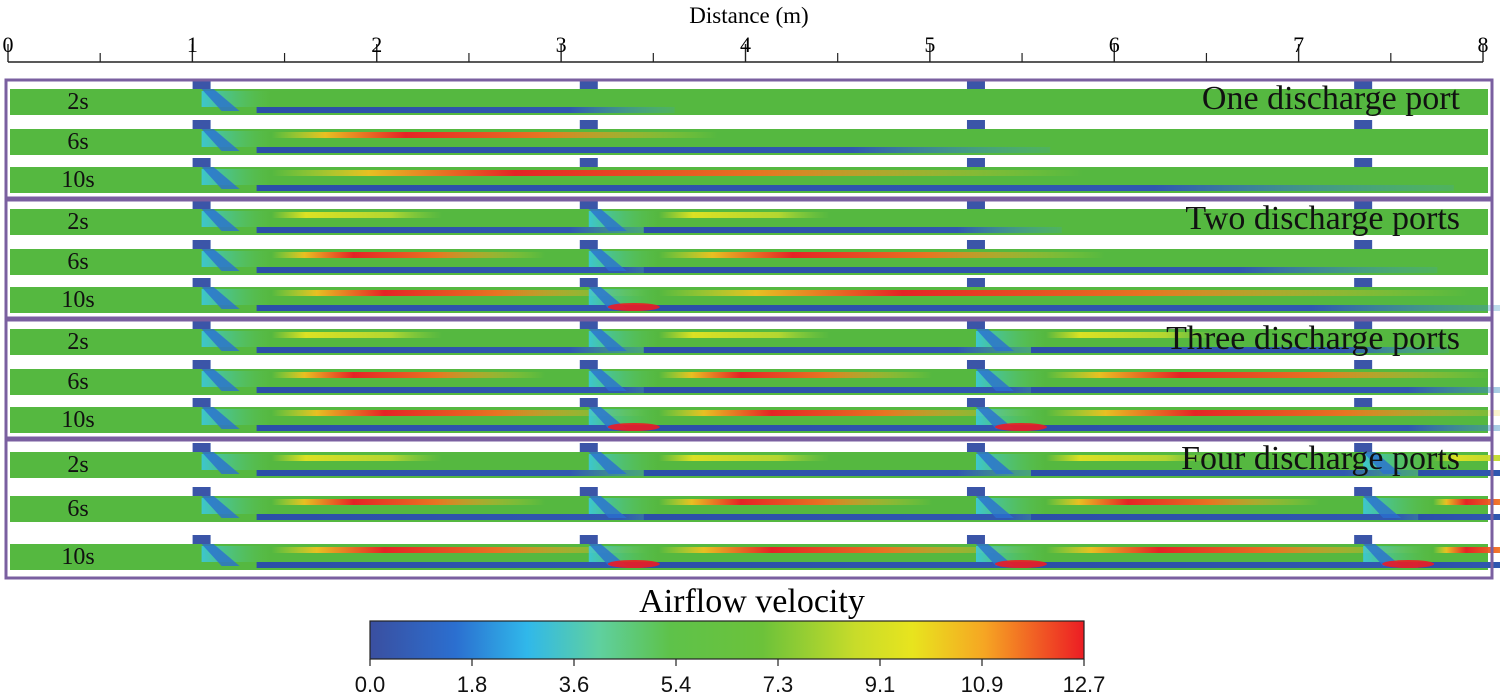  What do you see at coordinates (376, 44) in the screenshot?
I see `axis-tick-label: 2` at bounding box center [376, 44].